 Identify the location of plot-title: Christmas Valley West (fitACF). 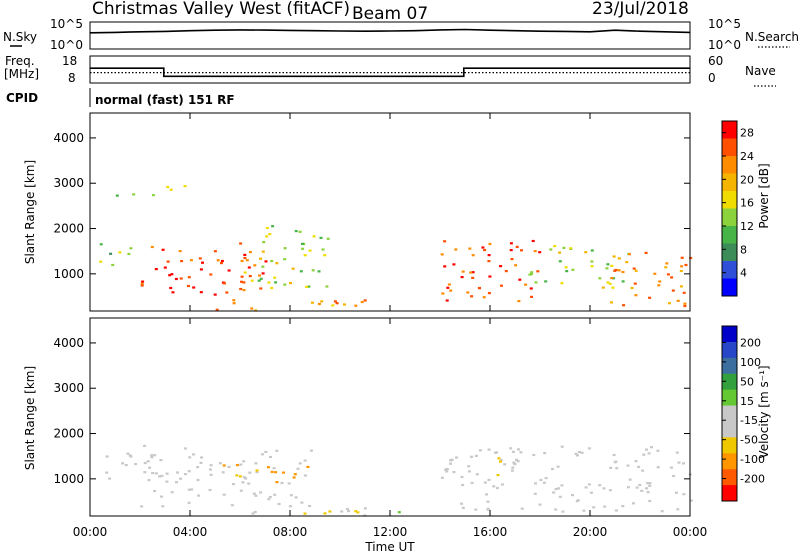
(221, 9).